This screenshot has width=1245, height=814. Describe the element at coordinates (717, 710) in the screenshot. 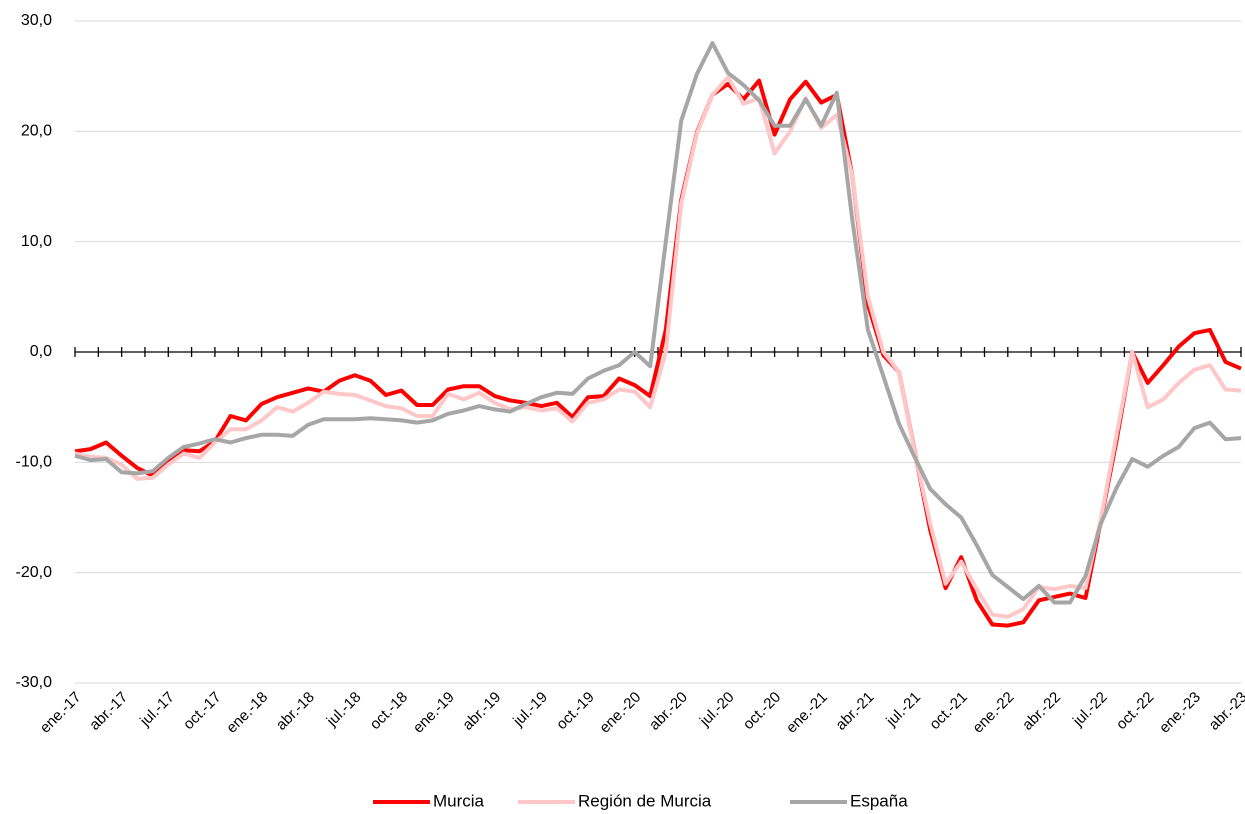

I see `x-tick-label: jul.-20` at that location.